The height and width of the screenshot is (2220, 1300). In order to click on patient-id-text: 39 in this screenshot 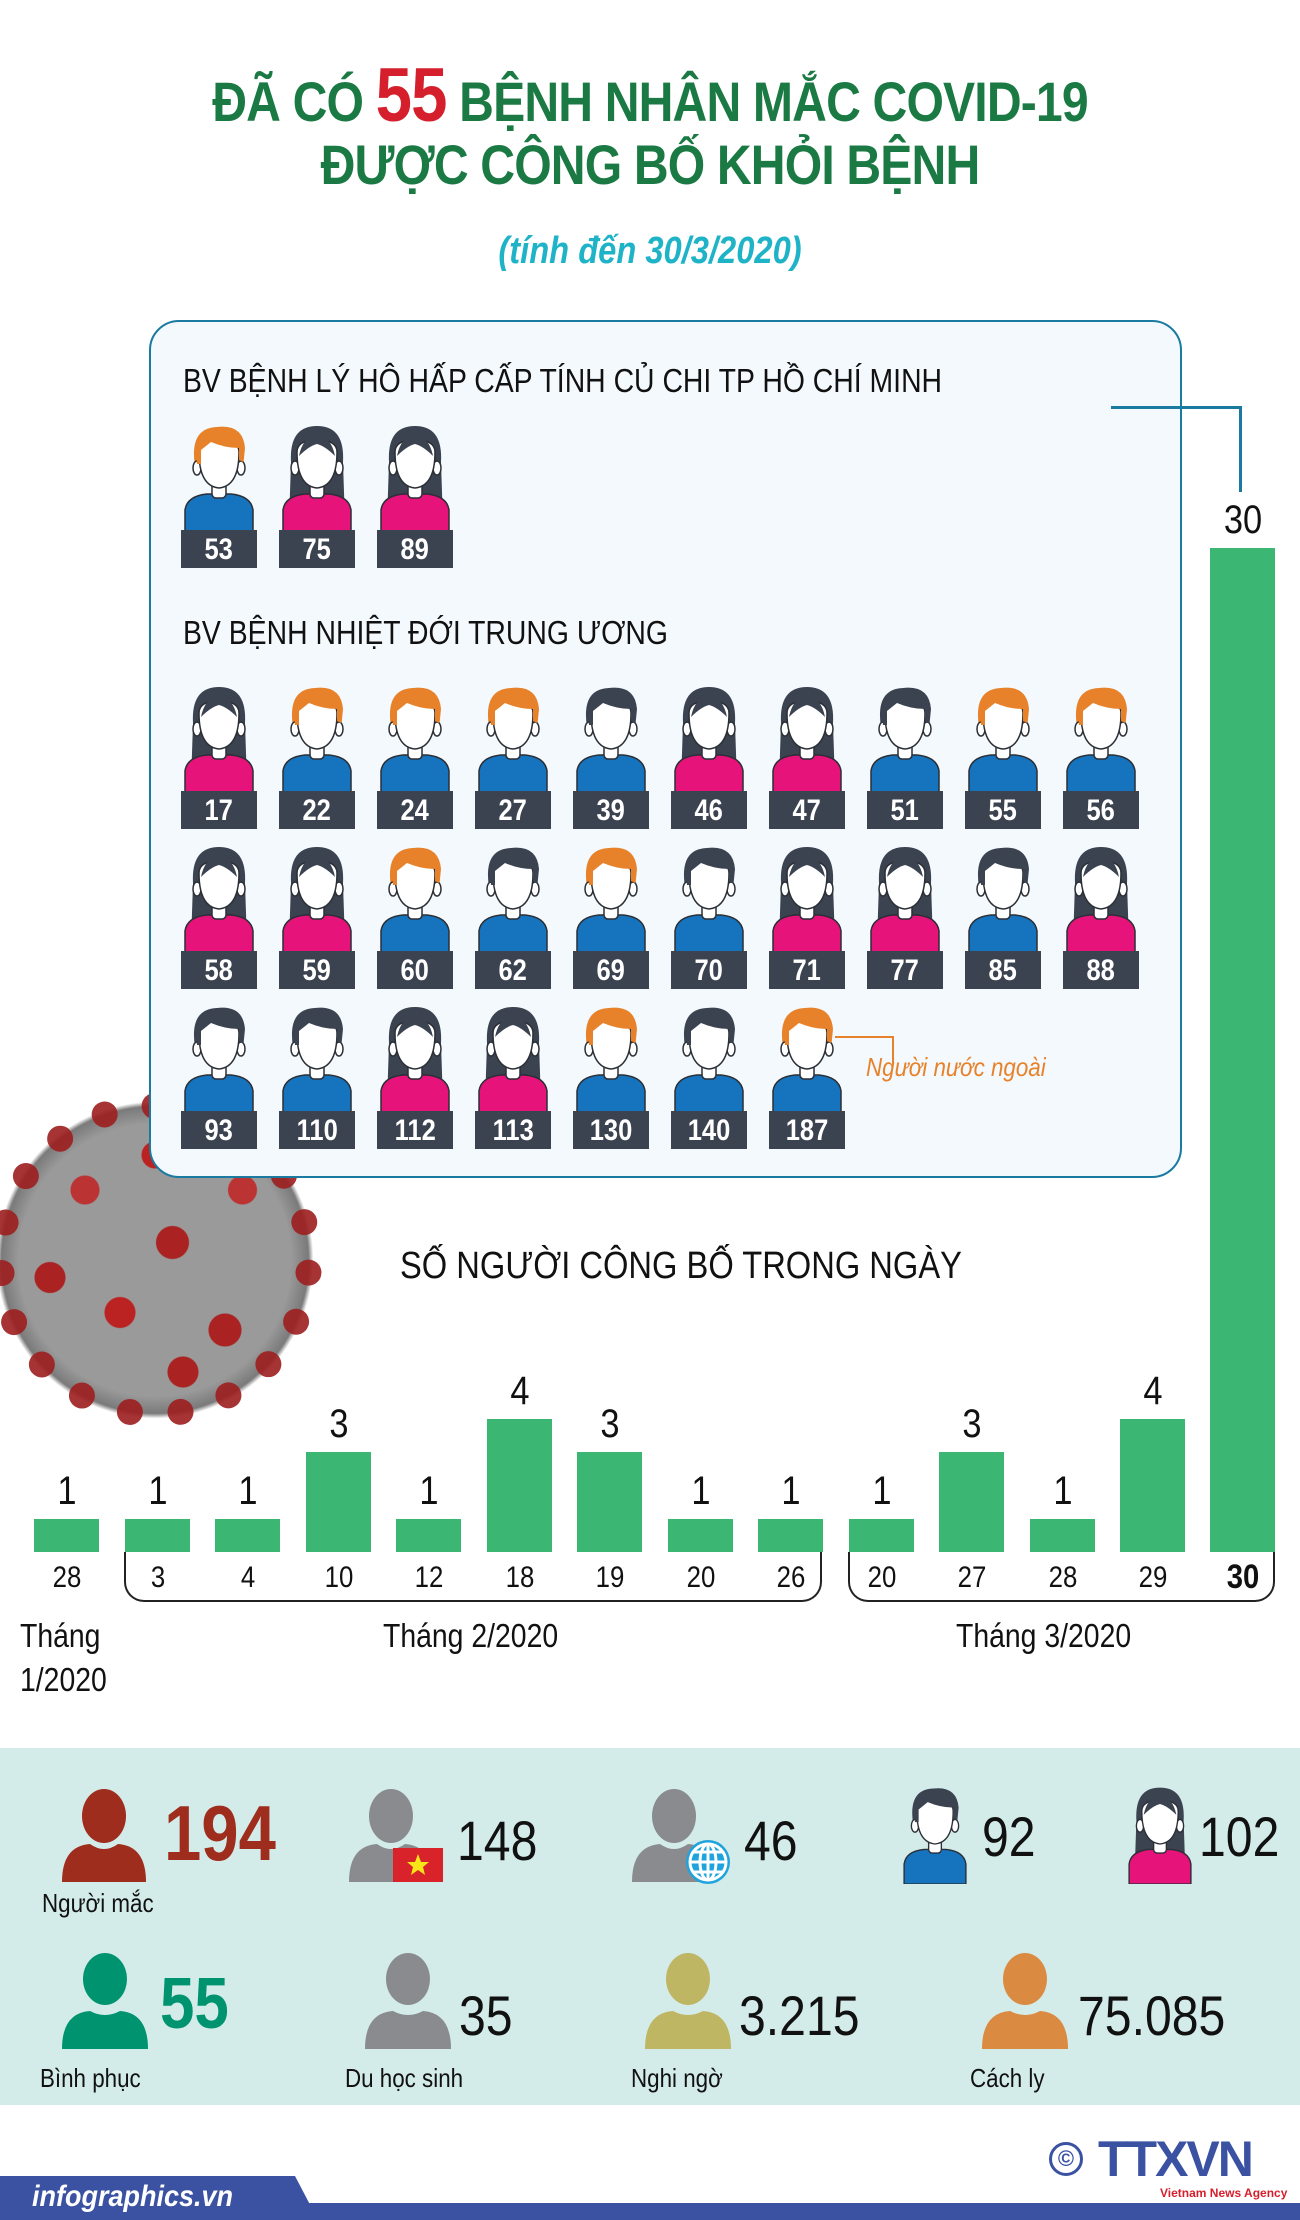, I will do `click(611, 810)`.